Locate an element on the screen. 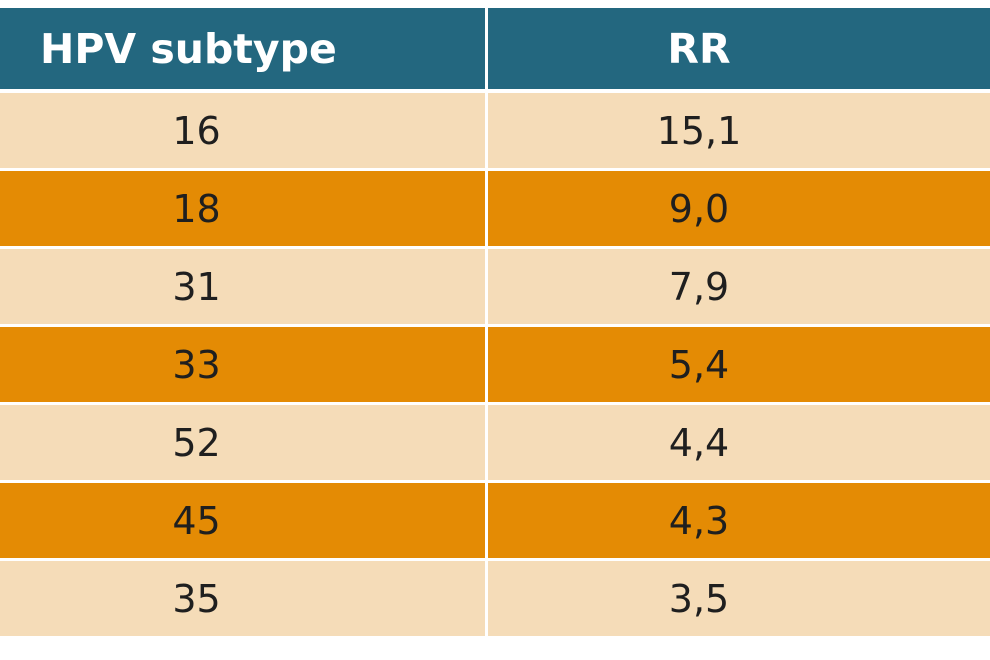 This screenshot has width=990, height=660. table-row: 35 3,5 is located at coordinates (495, 600).